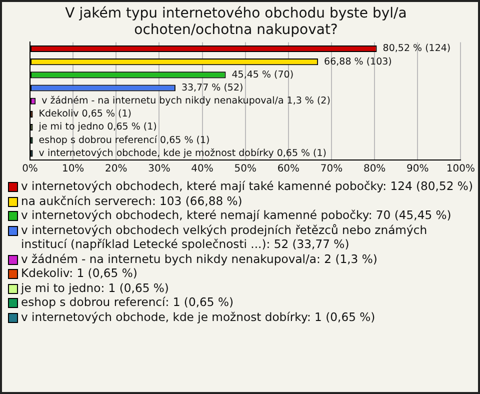 This screenshot has width=480, height=394. What do you see at coordinates (331, 169) in the screenshot?
I see `x-tick-label: 70%` at bounding box center [331, 169].